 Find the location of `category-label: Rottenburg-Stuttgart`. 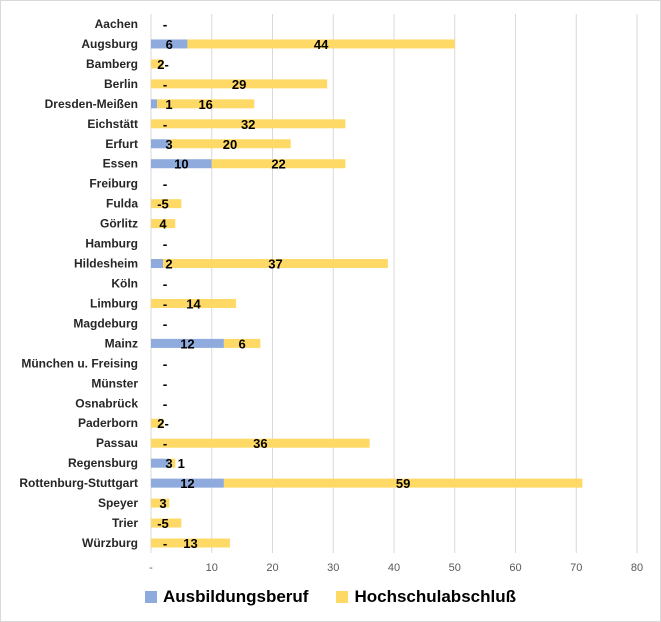

category-label: Rottenburg-Stuttgart is located at coordinates (78, 483).